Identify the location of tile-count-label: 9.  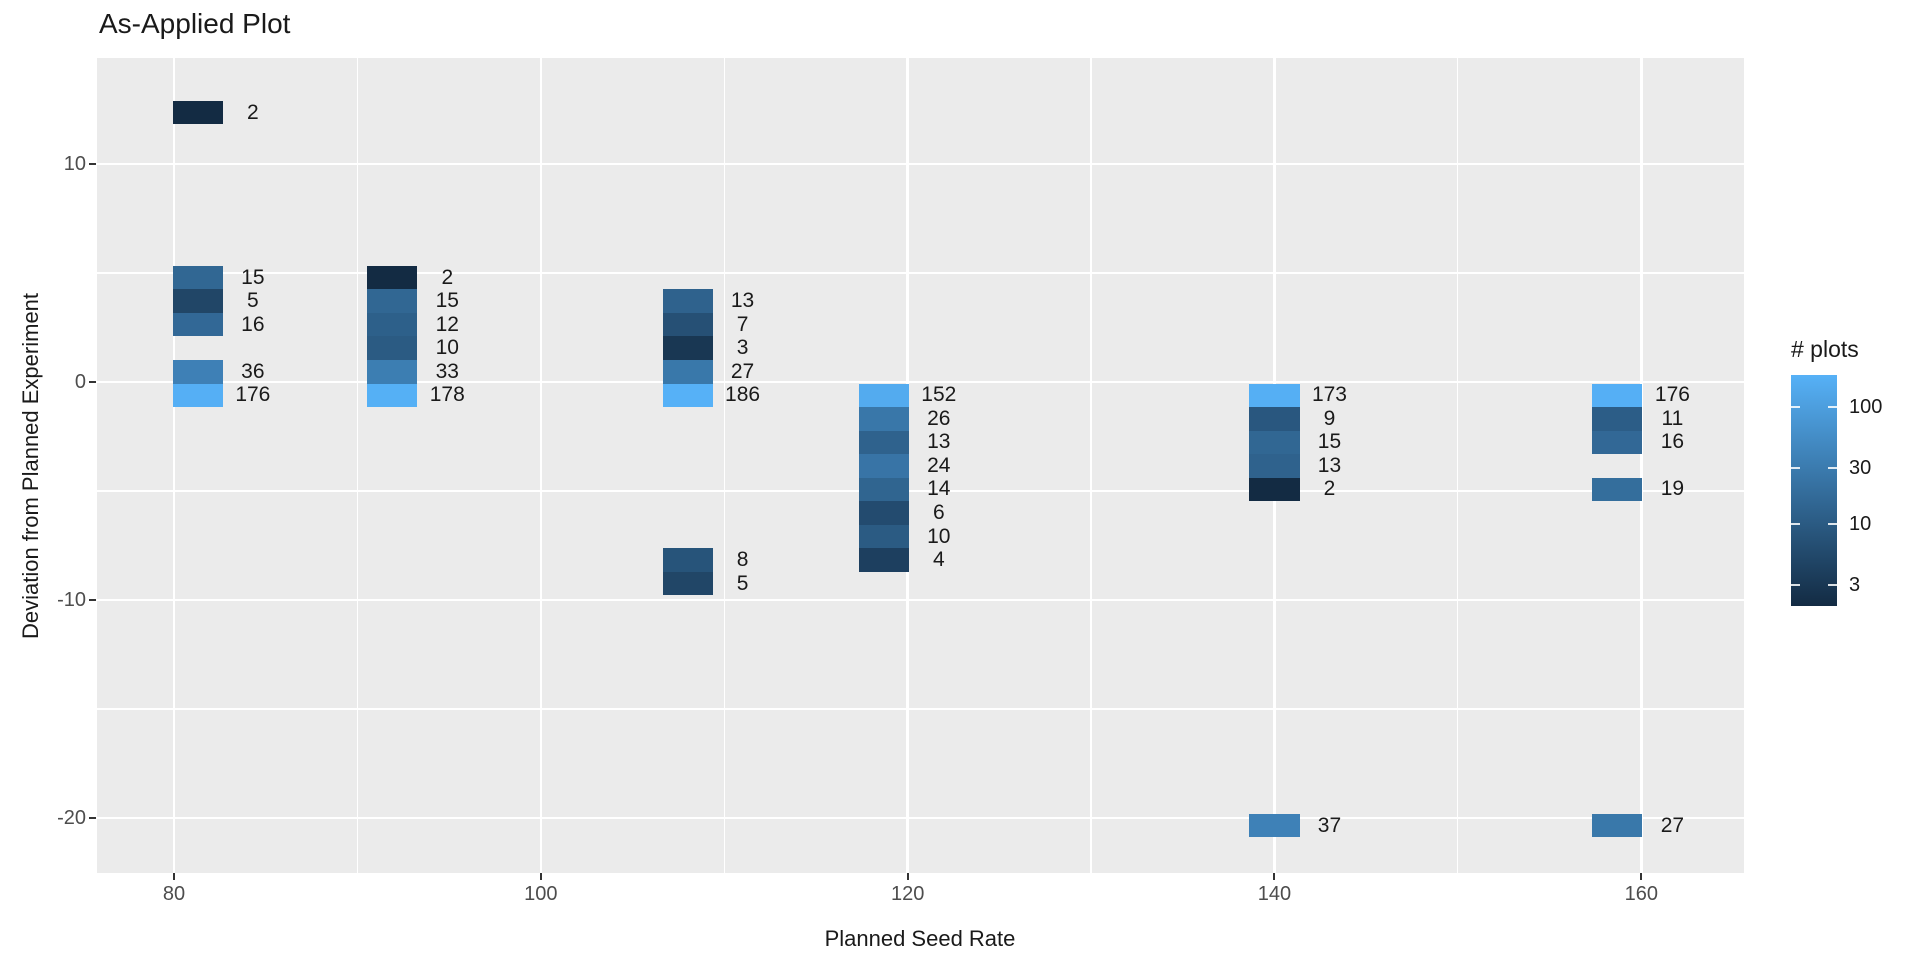
(1329, 418).